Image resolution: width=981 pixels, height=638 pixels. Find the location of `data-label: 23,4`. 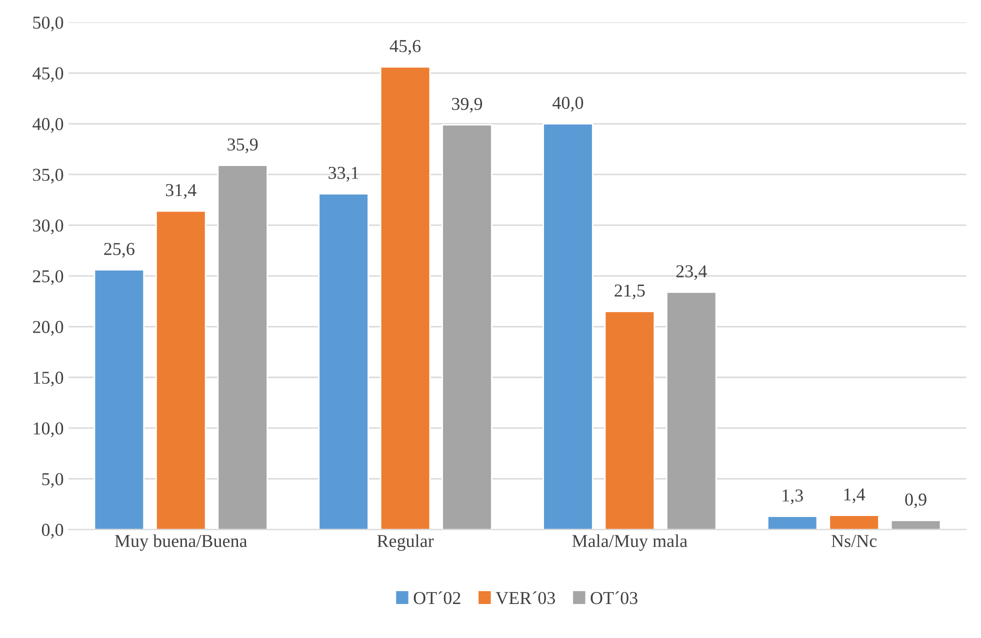

data-label: 23,4 is located at coordinates (691, 272).